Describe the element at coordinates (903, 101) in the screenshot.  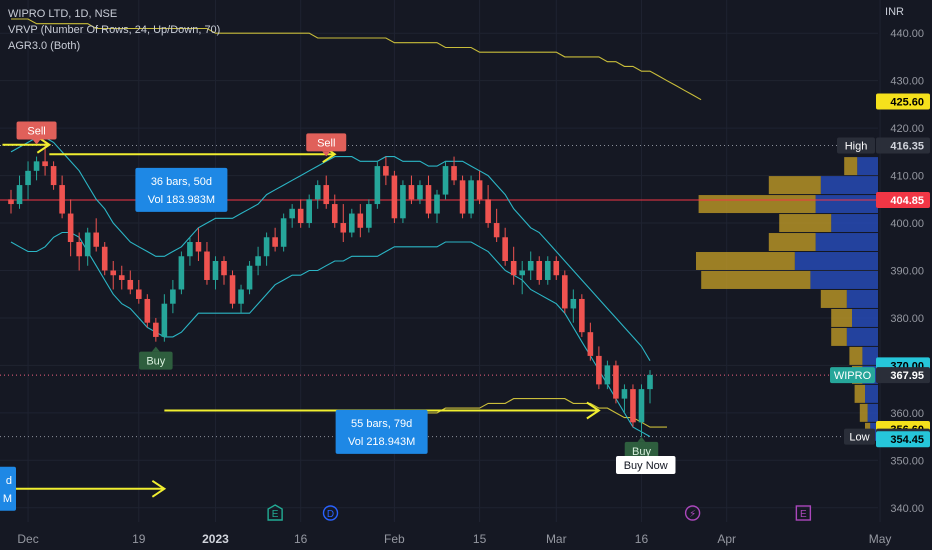
I see `price-axis-label: 425.60` at that location.